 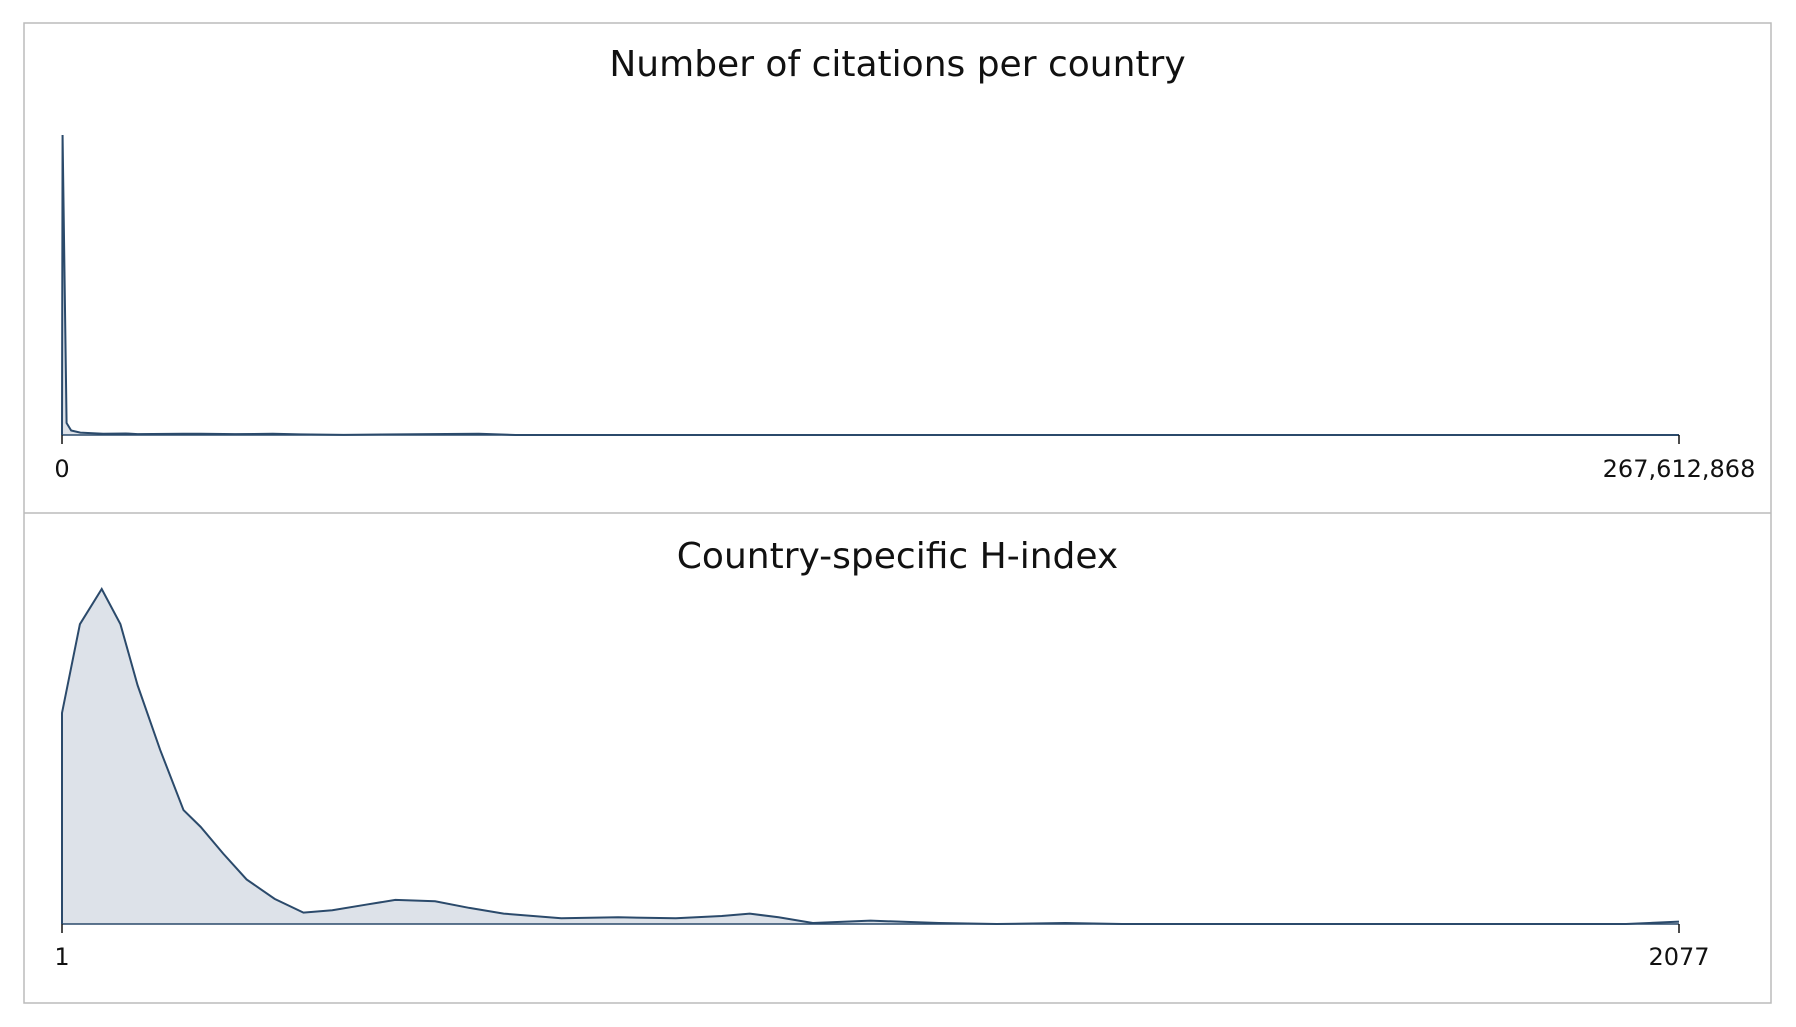 I want to click on x-tick-label: 267,612,868, so click(x=1679, y=469).